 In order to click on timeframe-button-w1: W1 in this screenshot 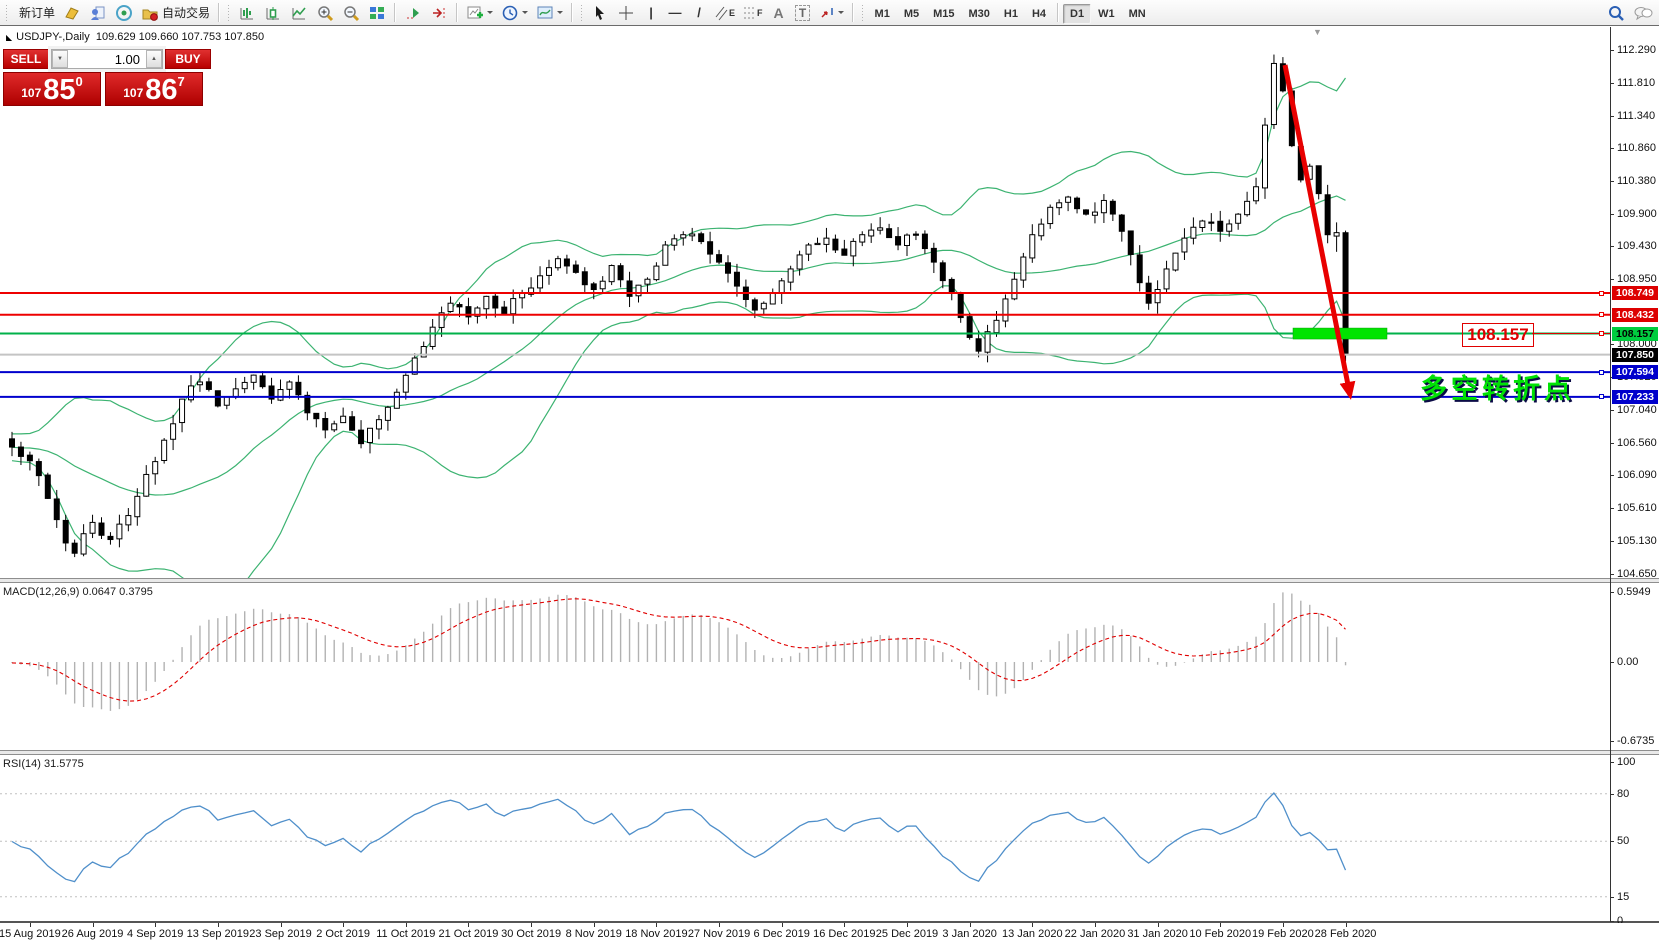, I will do `click(1106, 13)`.